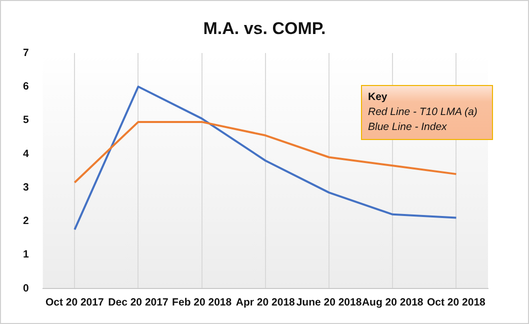 This screenshot has height=324, width=529. I want to click on y-tick-label: 4, so click(25, 154).